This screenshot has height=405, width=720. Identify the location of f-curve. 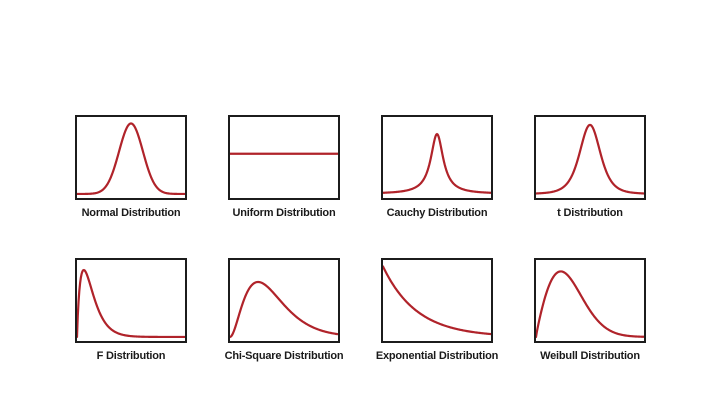
(131, 300).